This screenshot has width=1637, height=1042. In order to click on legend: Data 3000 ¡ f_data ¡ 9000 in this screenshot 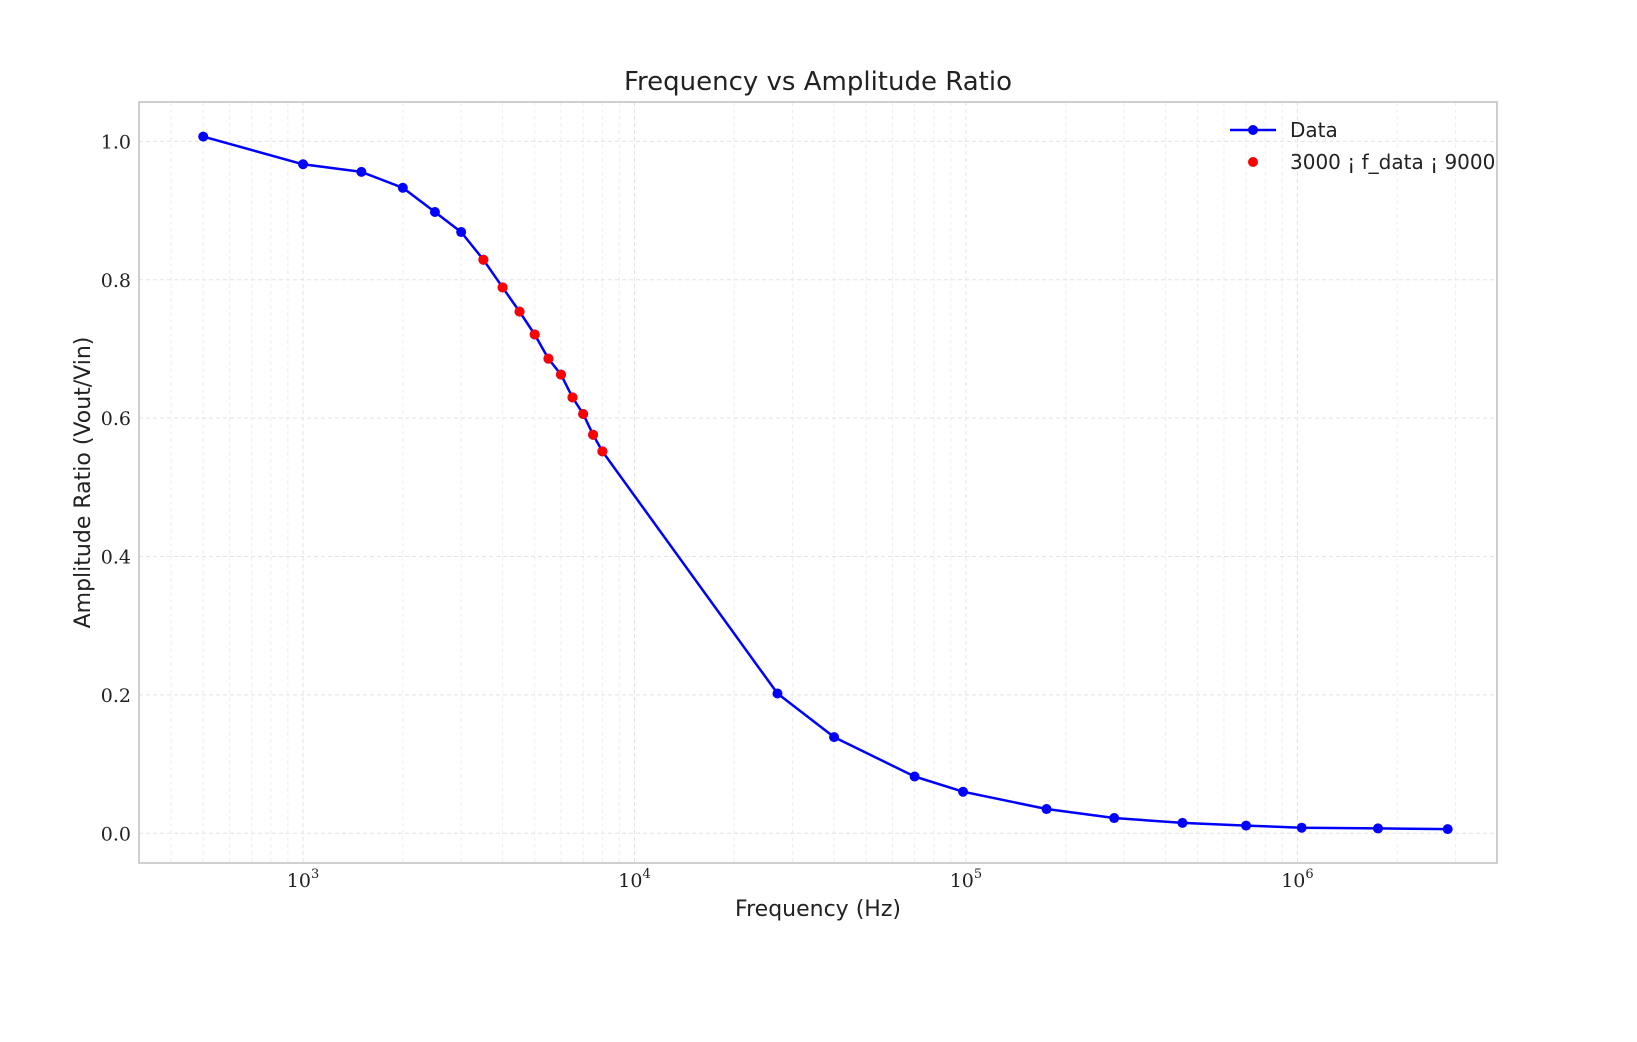, I will do `click(1362, 146)`.